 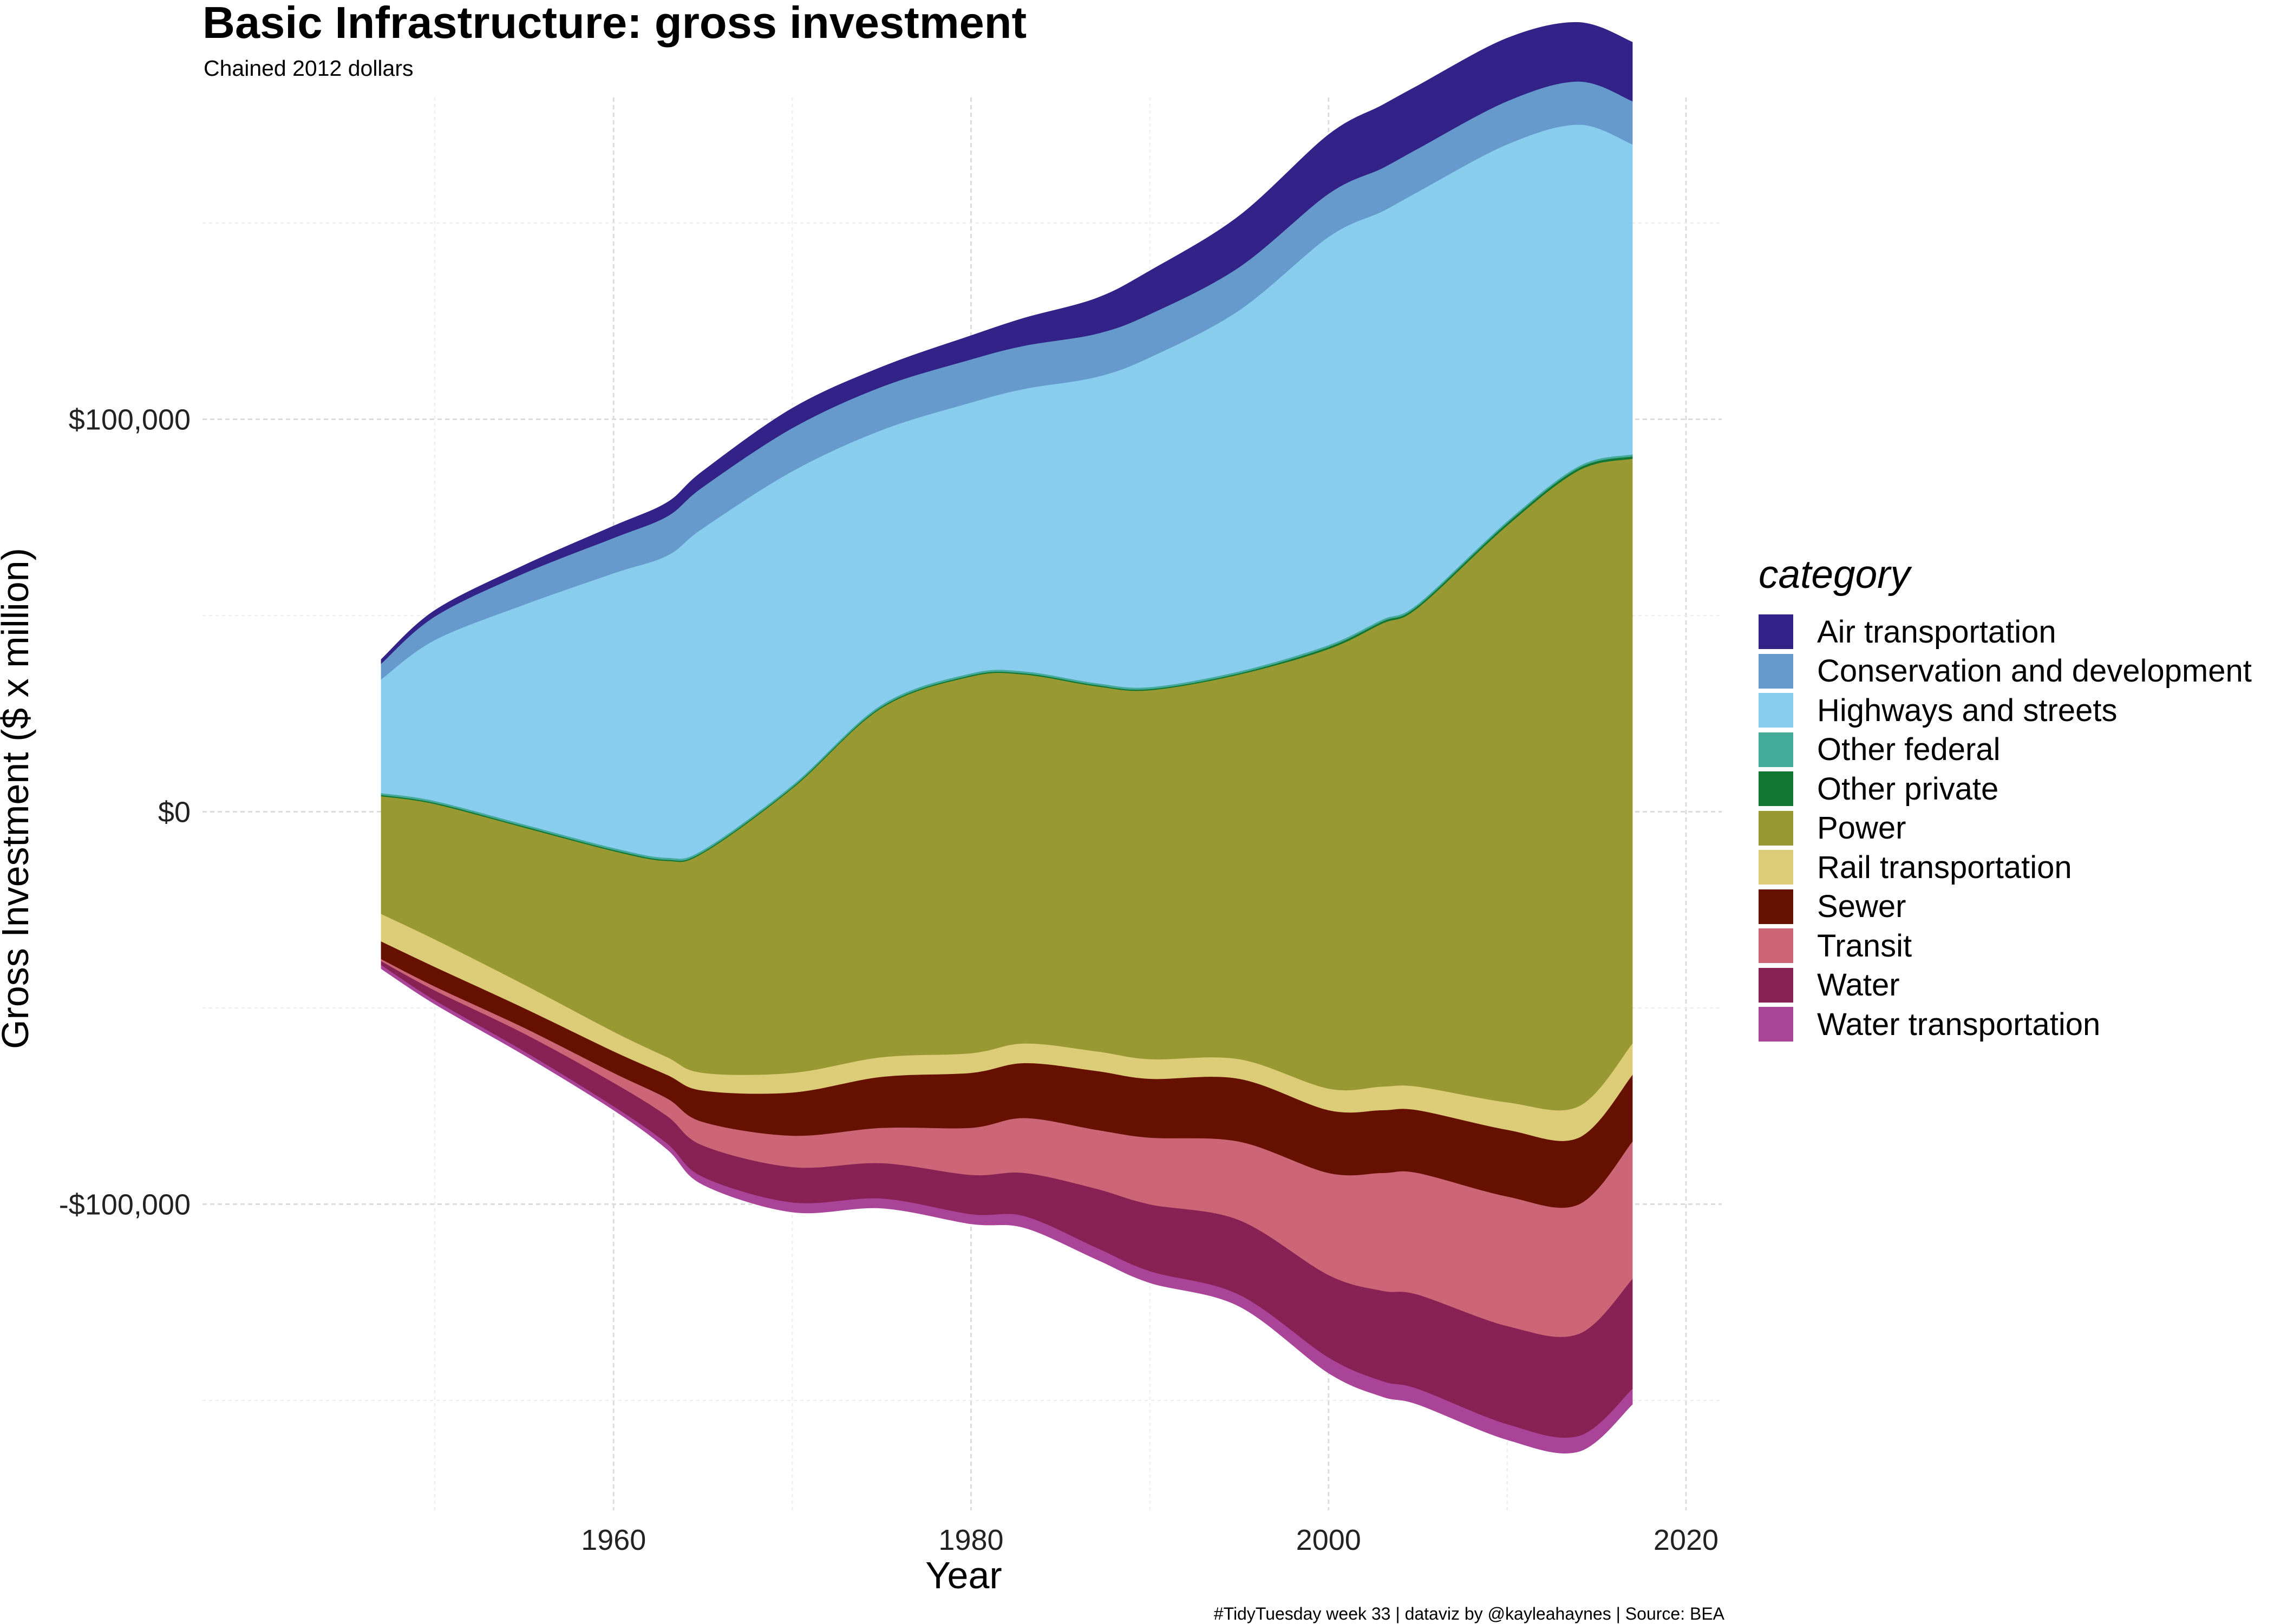 I want to click on legend-item-air-transportation: Air transportation, so click(x=2006, y=632).